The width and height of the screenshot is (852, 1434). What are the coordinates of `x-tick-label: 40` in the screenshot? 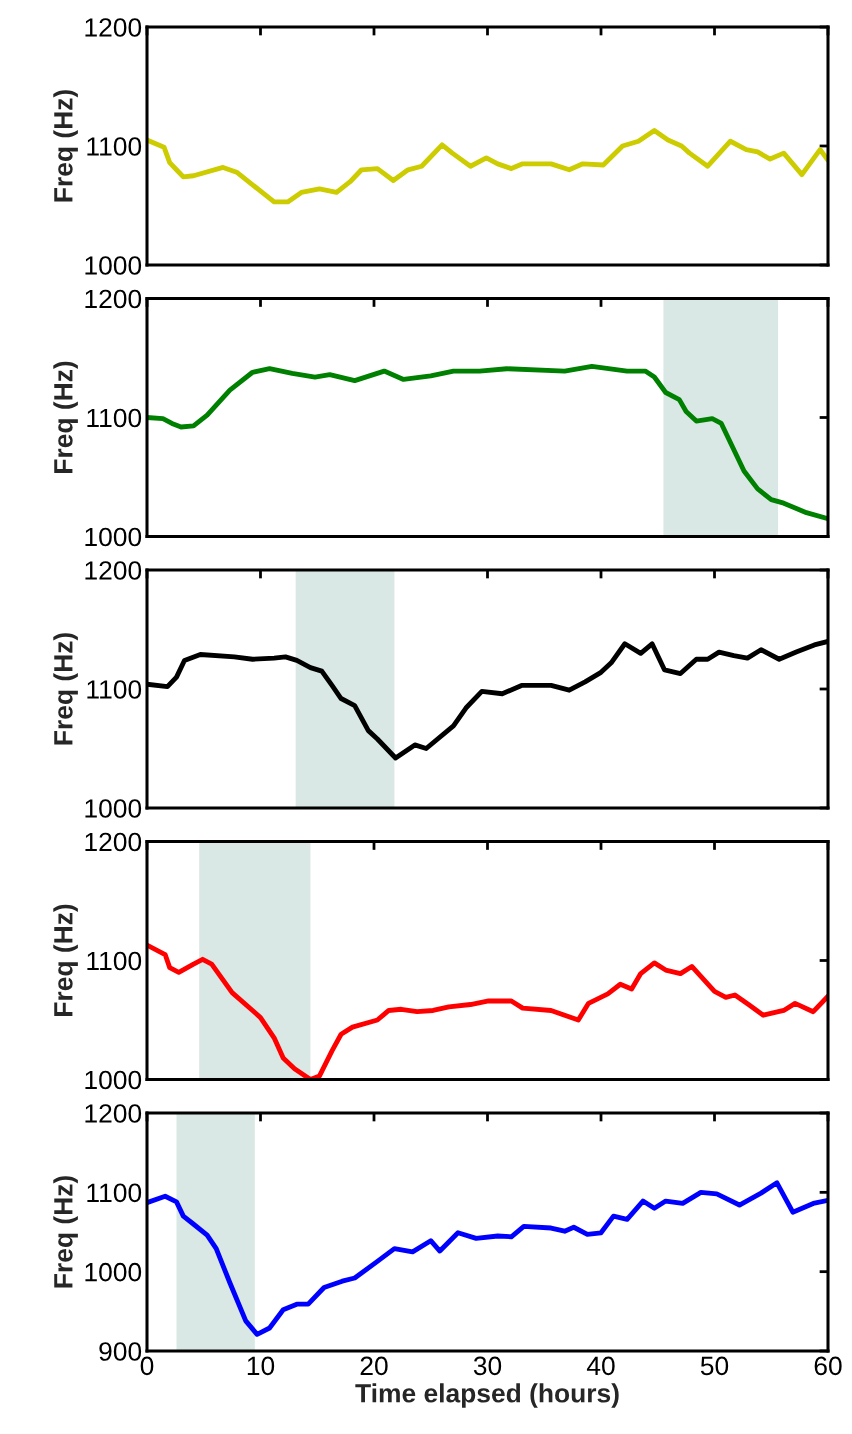 It's located at (600, 1366).